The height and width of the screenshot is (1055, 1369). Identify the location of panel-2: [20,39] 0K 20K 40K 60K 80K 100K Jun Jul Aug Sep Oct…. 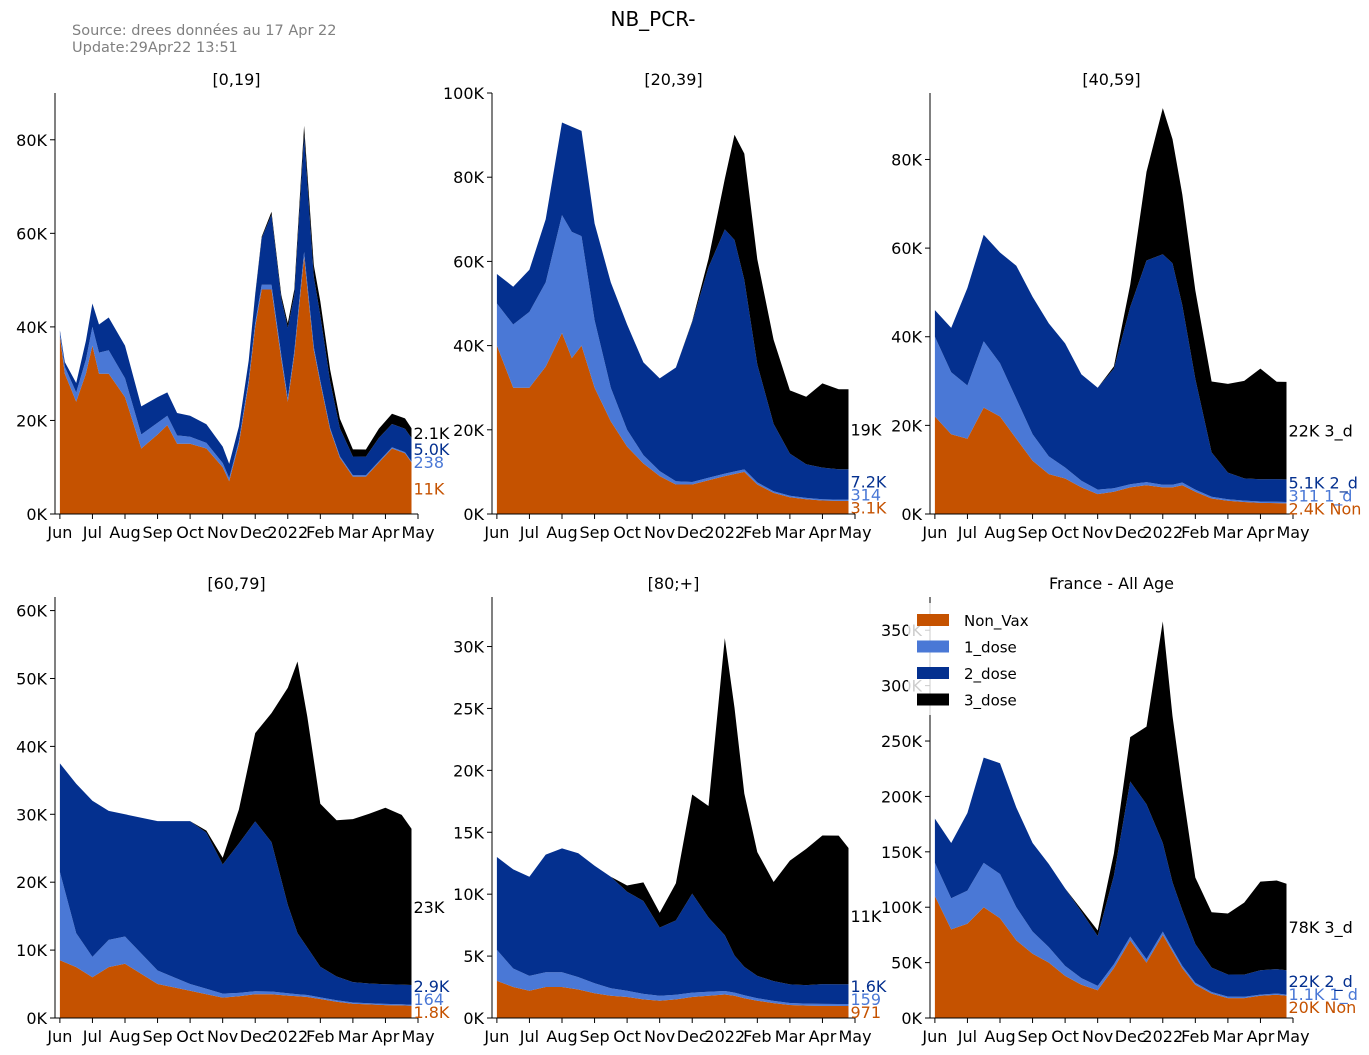
(665, 306).